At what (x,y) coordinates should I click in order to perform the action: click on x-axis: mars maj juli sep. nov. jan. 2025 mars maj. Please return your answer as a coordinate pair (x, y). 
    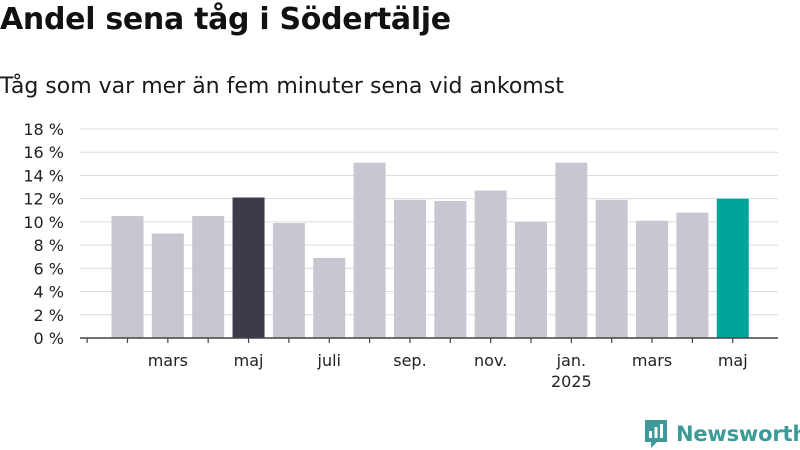
    Looking at the image, I should click on (417, 364).